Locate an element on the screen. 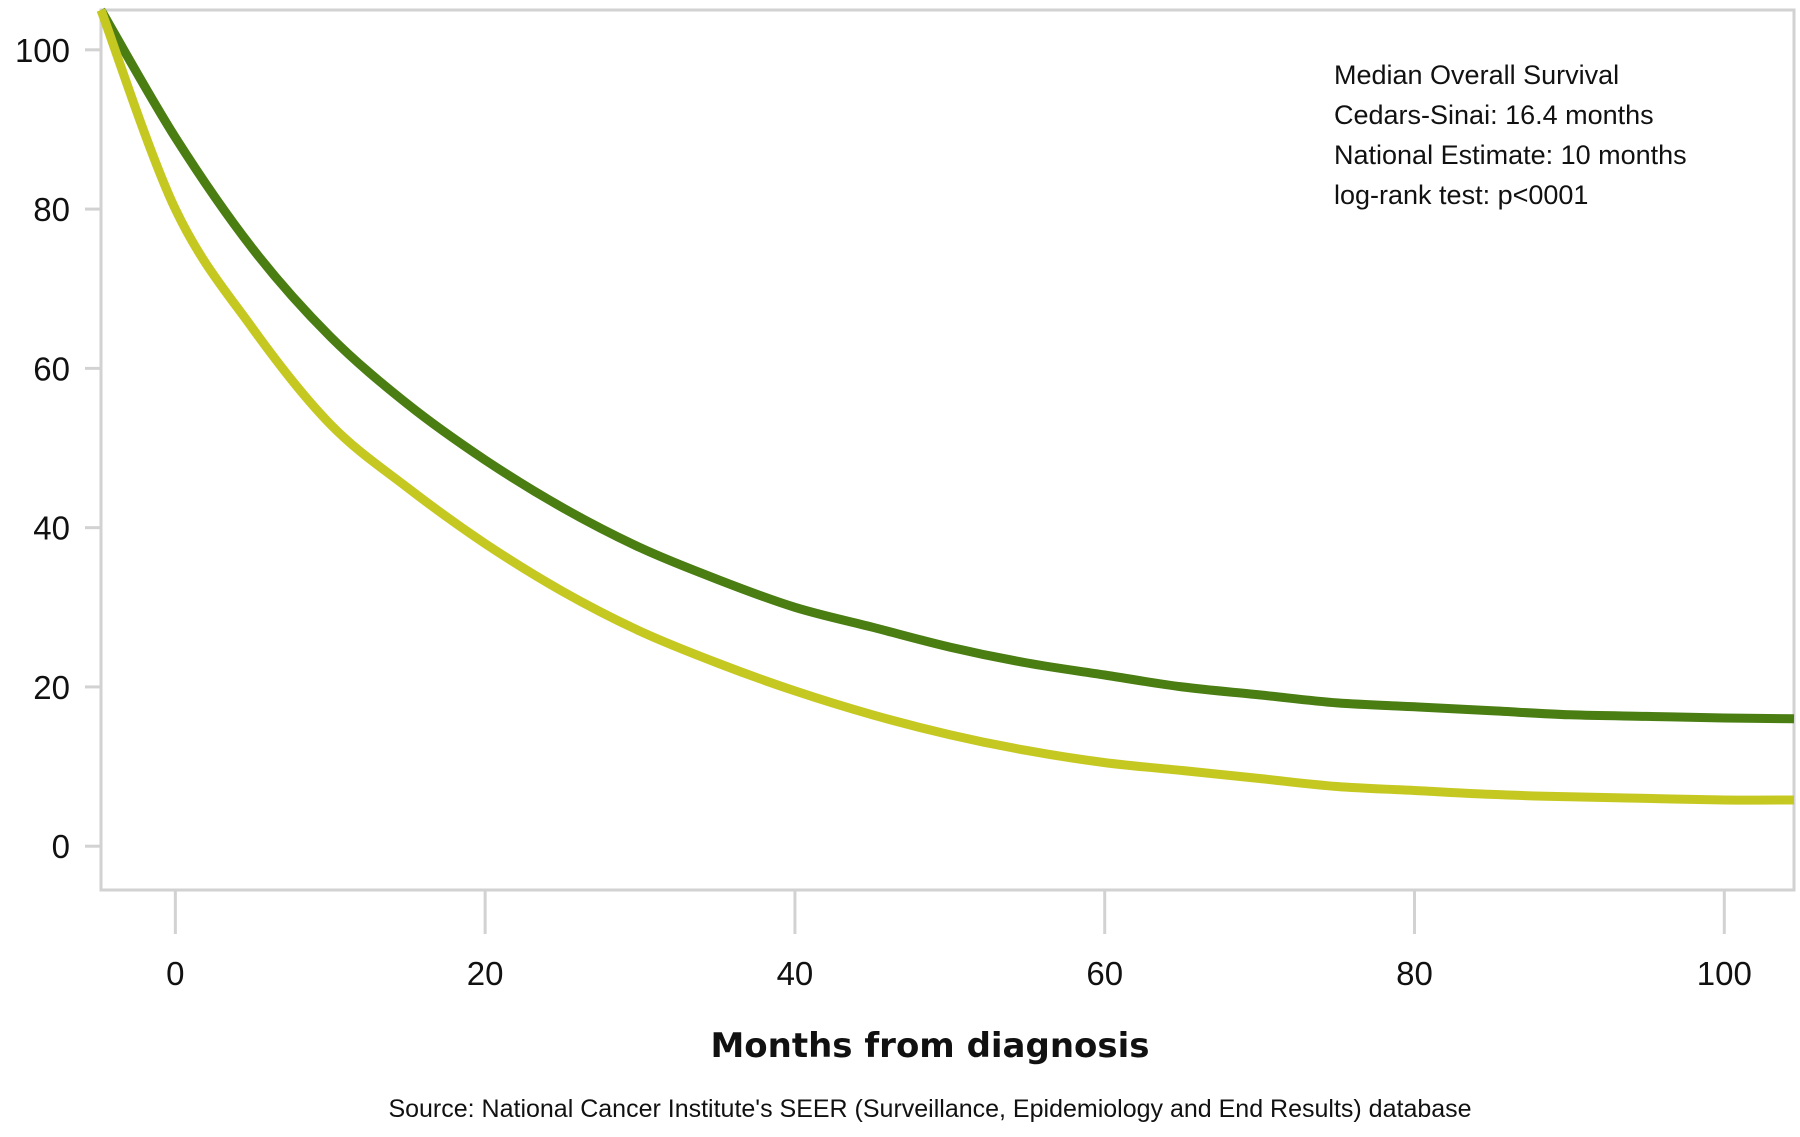 This screenshot has width=1800, height=1137. y-axis: 0 20 40 60 80 100 is located at coordinates (58, 448).